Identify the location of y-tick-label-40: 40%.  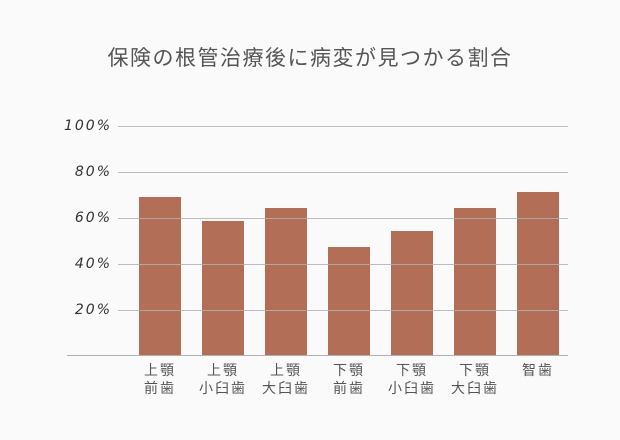
(93, 264).